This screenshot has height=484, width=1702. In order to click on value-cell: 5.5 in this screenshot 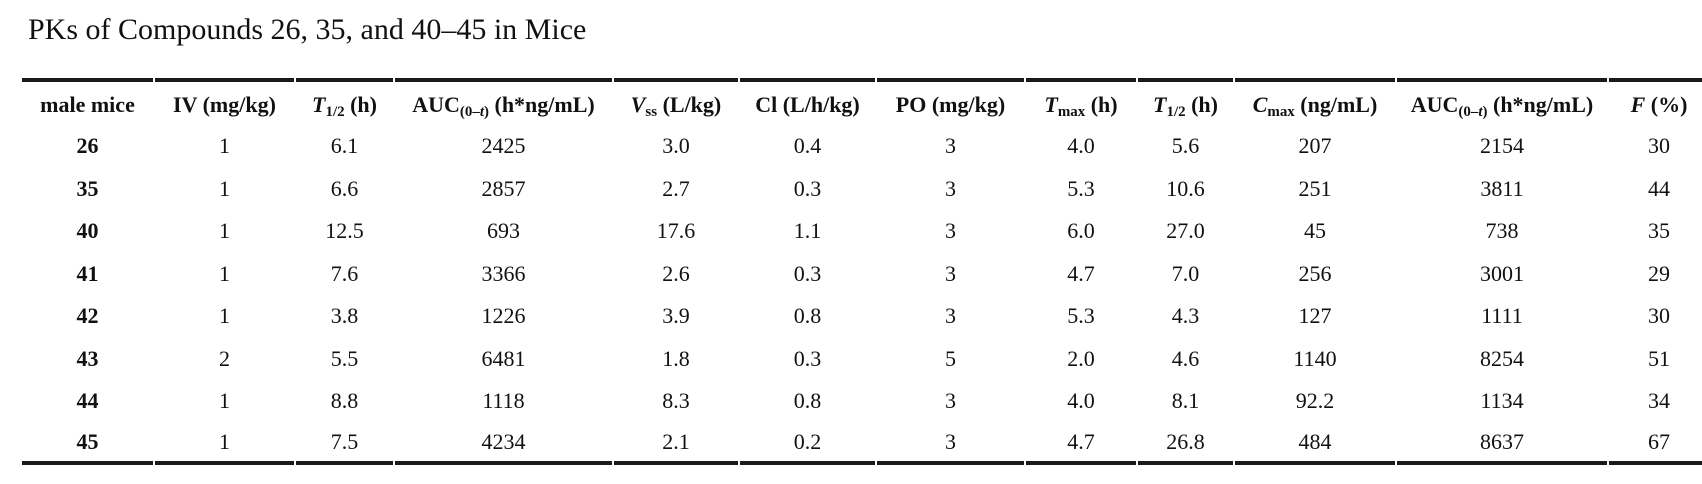, I will do `click(344, 358)`.